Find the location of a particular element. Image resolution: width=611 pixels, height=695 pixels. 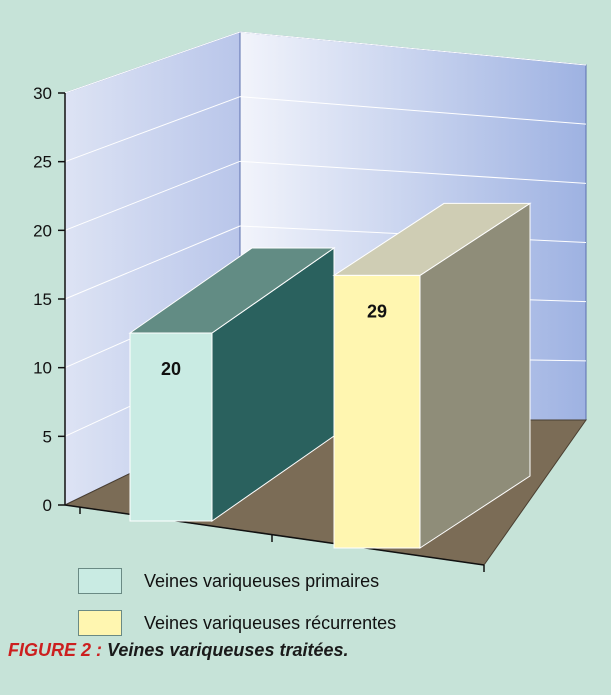

y-tick-label: 30 is located at coordinates (42, 93).